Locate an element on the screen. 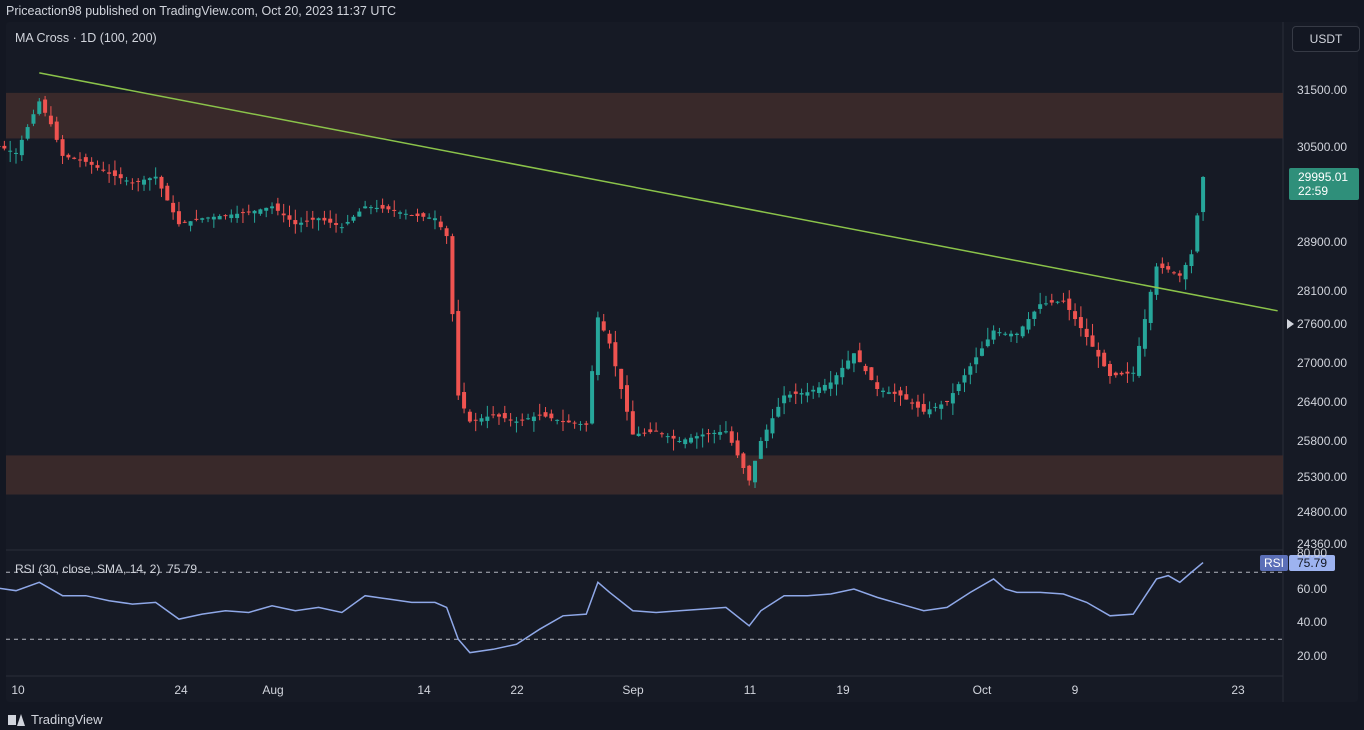  price-tick-label: 27600.00 is located at coordinates (1322, 324).